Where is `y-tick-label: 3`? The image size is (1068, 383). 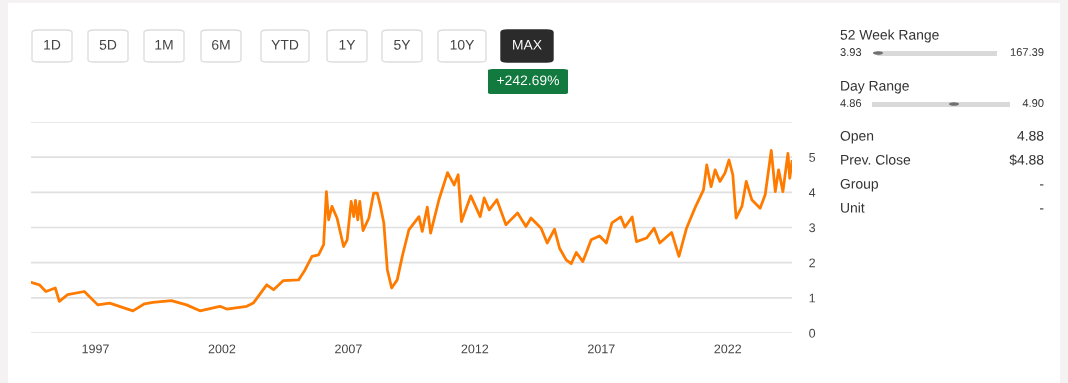
y-tick-label: 3 is located at coordinates (812, 228).